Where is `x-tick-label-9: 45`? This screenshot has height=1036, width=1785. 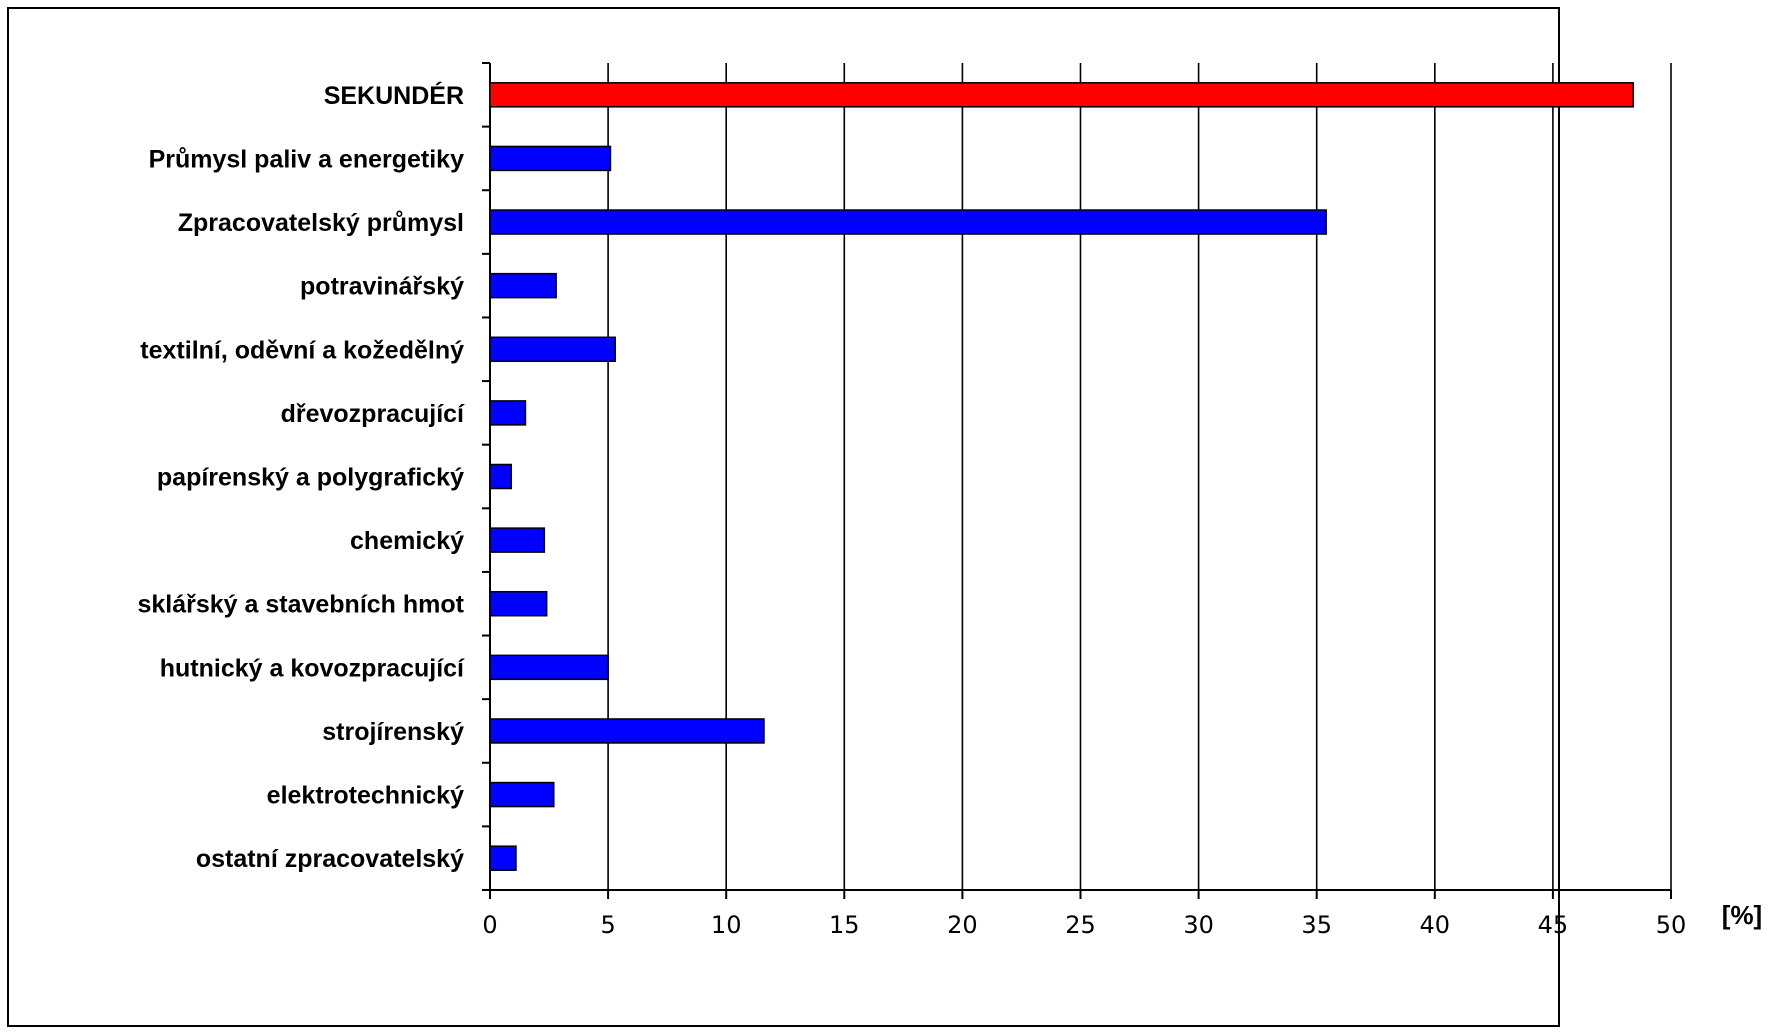
x-tick-label-9: 45 is located at coordinates (1553, 925).